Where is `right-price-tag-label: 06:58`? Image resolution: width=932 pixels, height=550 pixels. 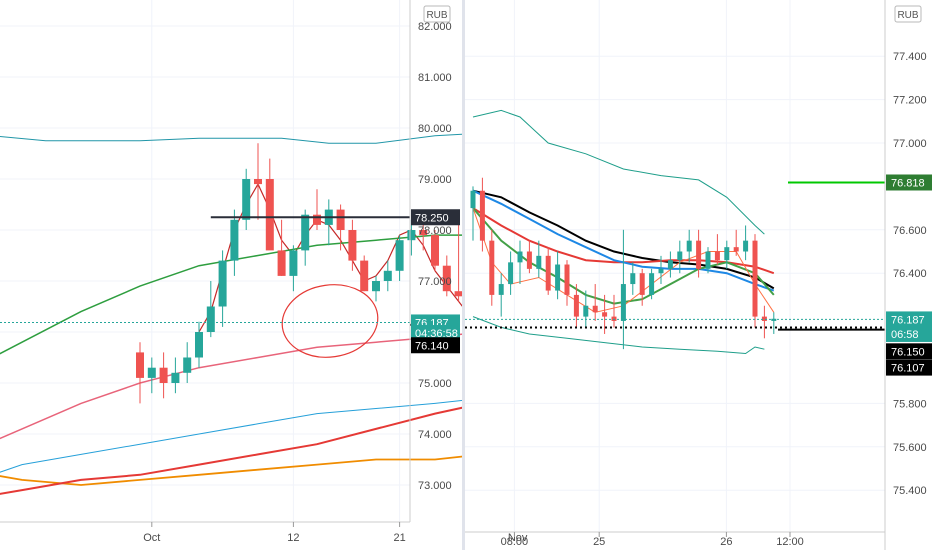 right-price-tag-label: 06:58 is located at coordinates (905, 335).